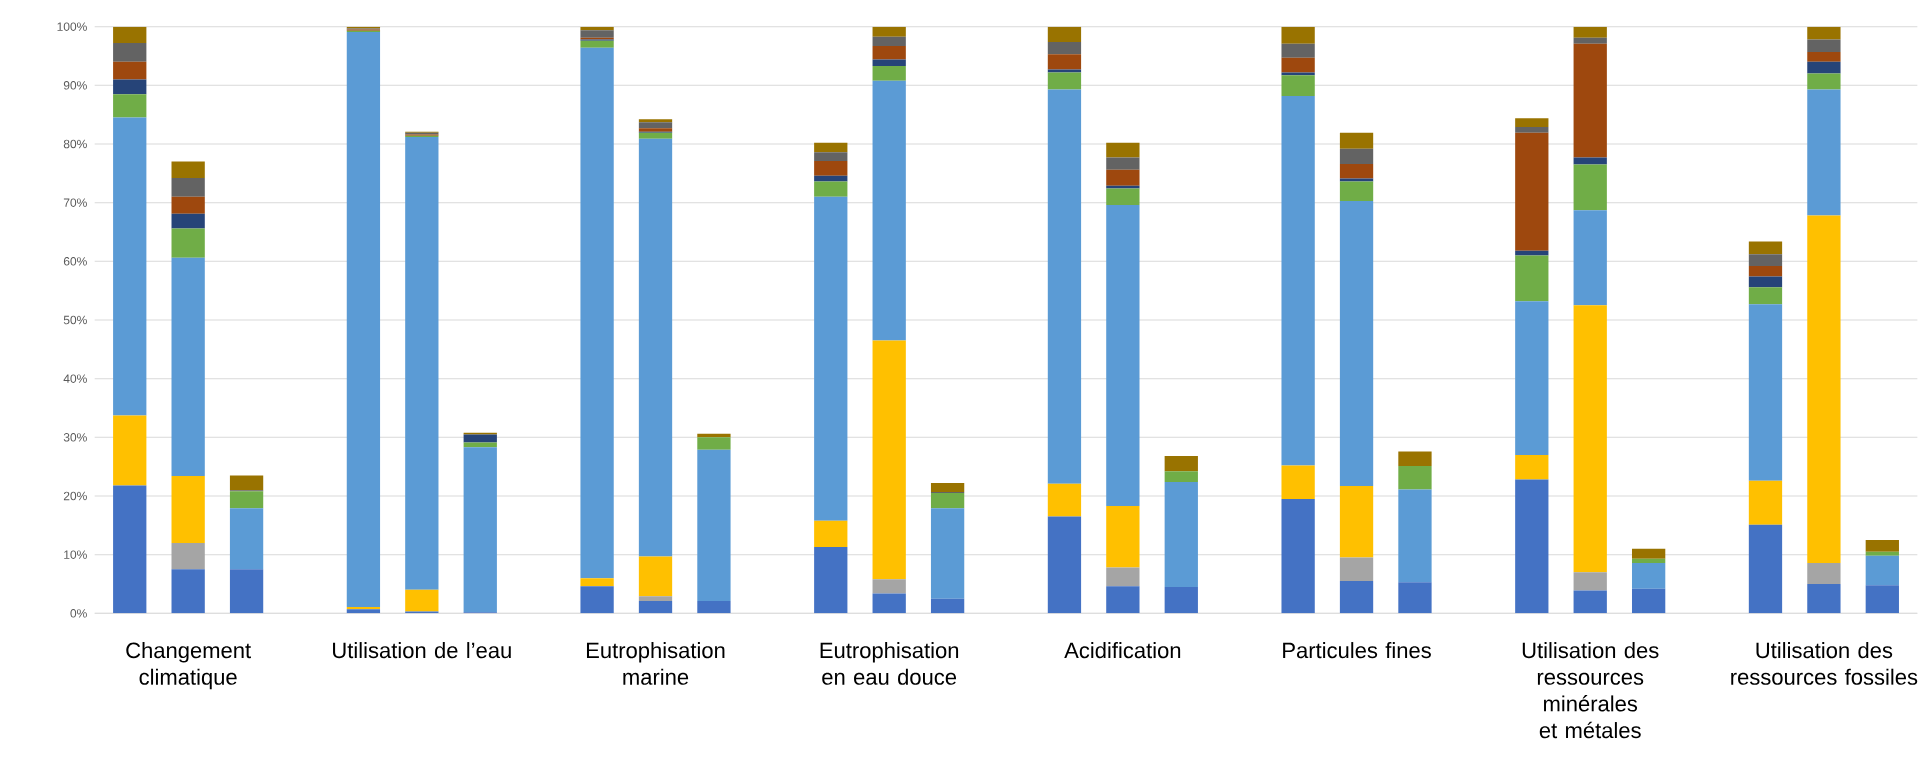 The image size is (1923, 768). What do you see at coordinates (188, 666) in the screenshot?
I see `x-tick-label: Changement climatique` at bounding box center [188, 666].